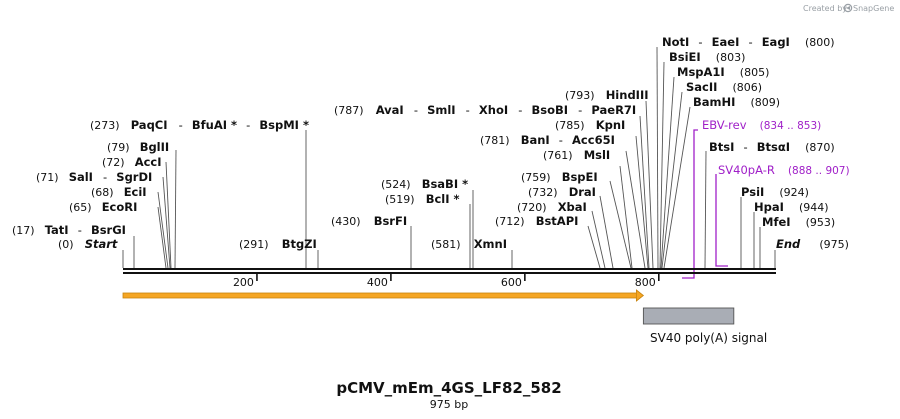  I want to click on feature-orf, so click(383, 295).